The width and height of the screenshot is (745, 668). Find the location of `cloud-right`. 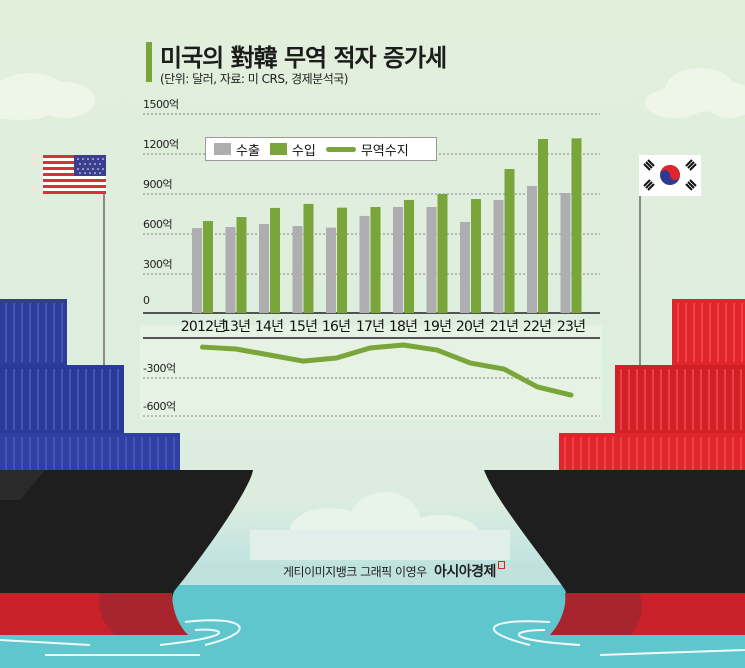

cloud-right is located at coordinates (695, 93).